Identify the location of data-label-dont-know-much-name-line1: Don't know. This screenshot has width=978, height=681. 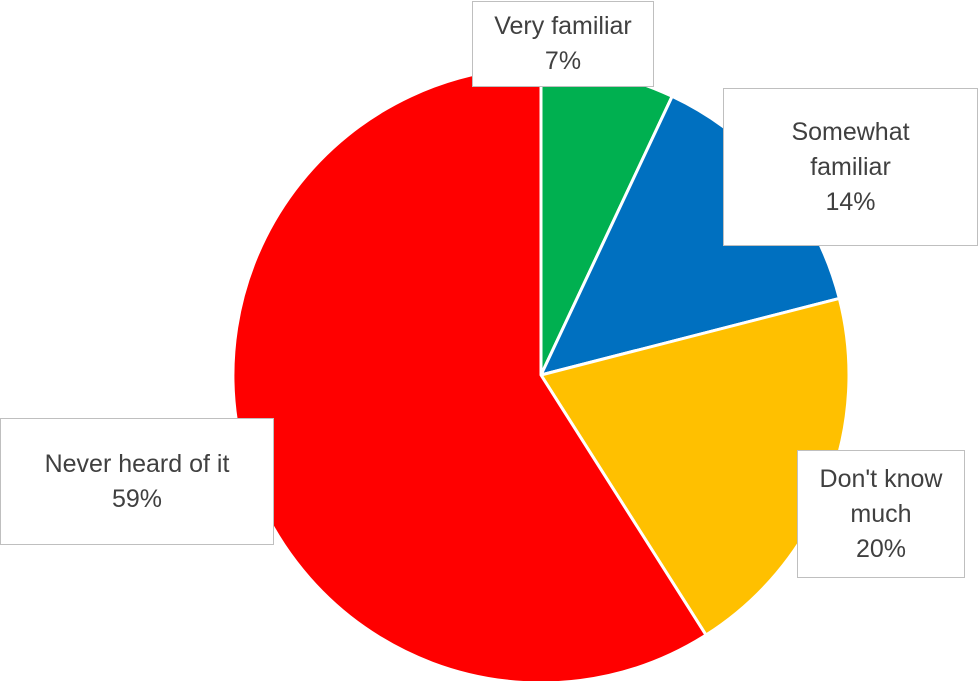
(881, 478).